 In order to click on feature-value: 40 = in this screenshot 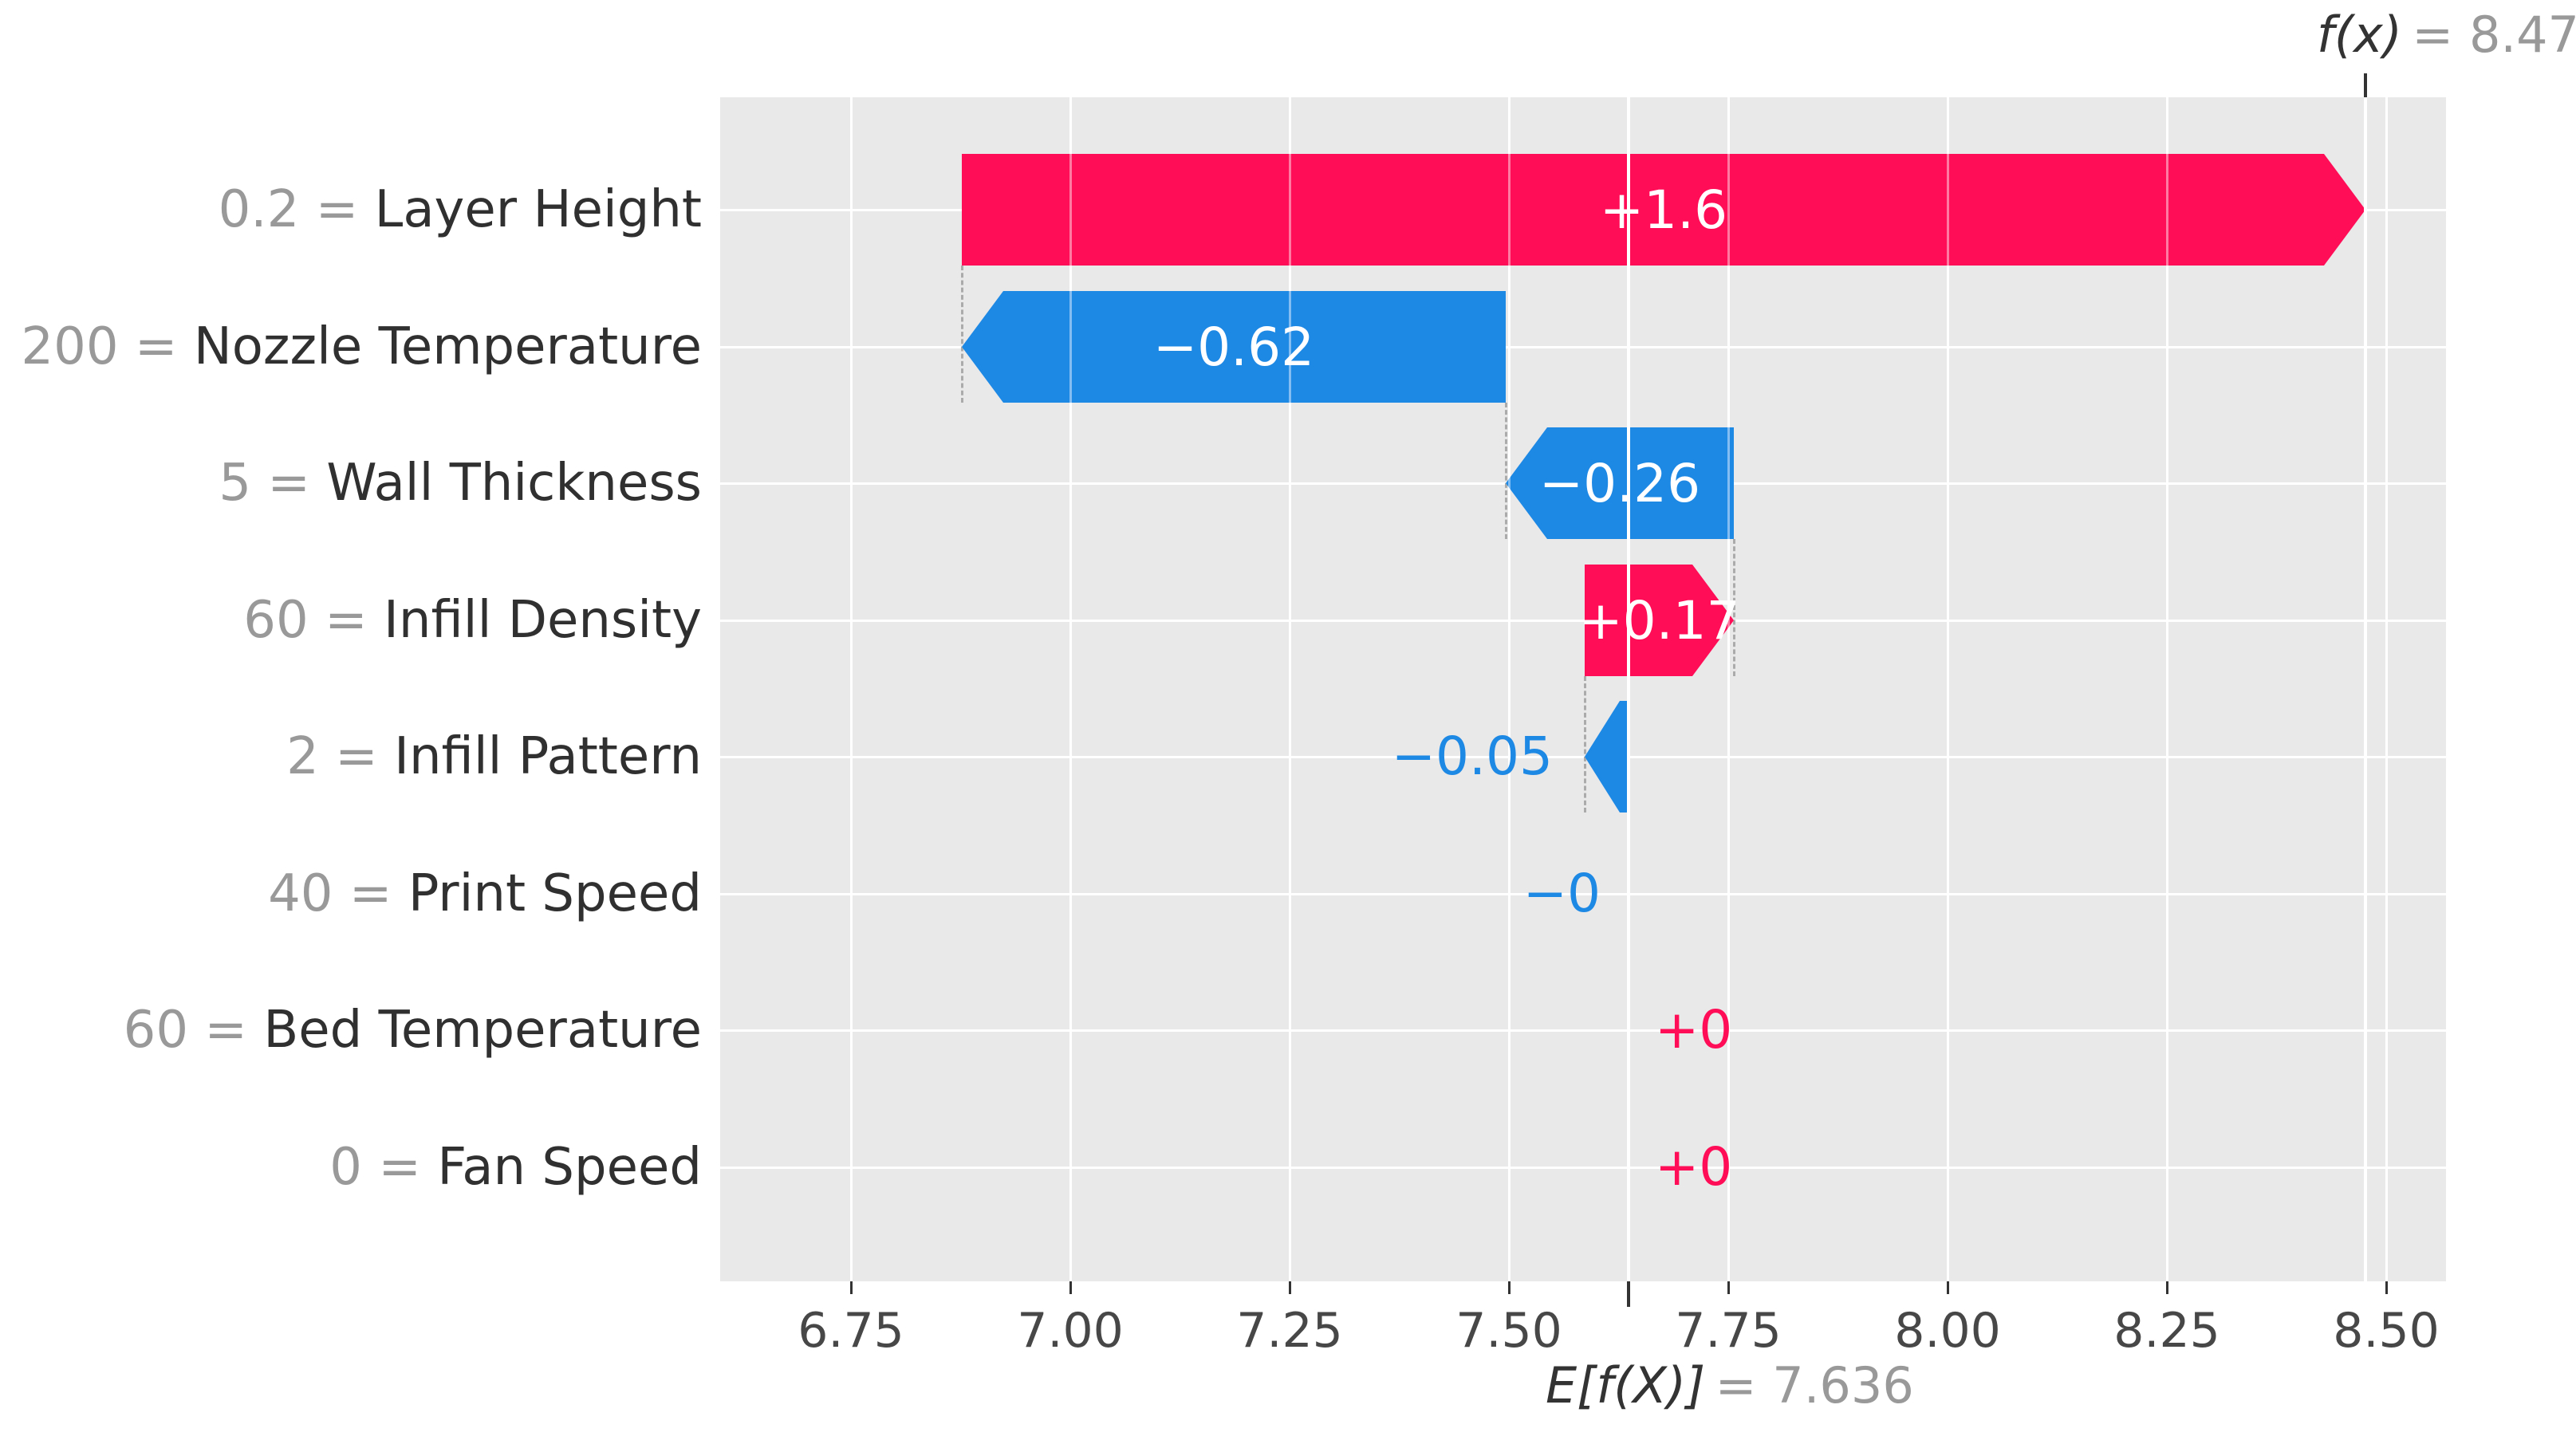, I will do `click(338, 893)`.